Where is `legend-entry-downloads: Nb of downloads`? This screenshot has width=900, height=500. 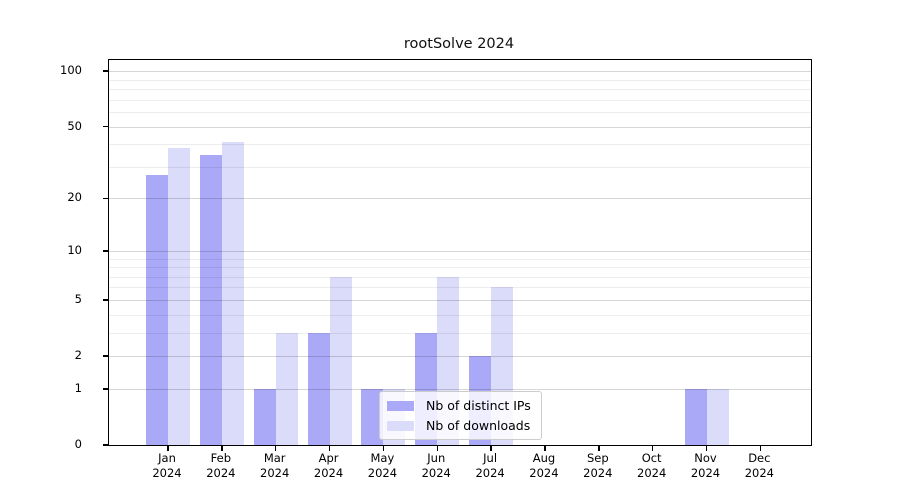 legend-entry-downloads: Nb of downloads is located at coordinates (459, 425).